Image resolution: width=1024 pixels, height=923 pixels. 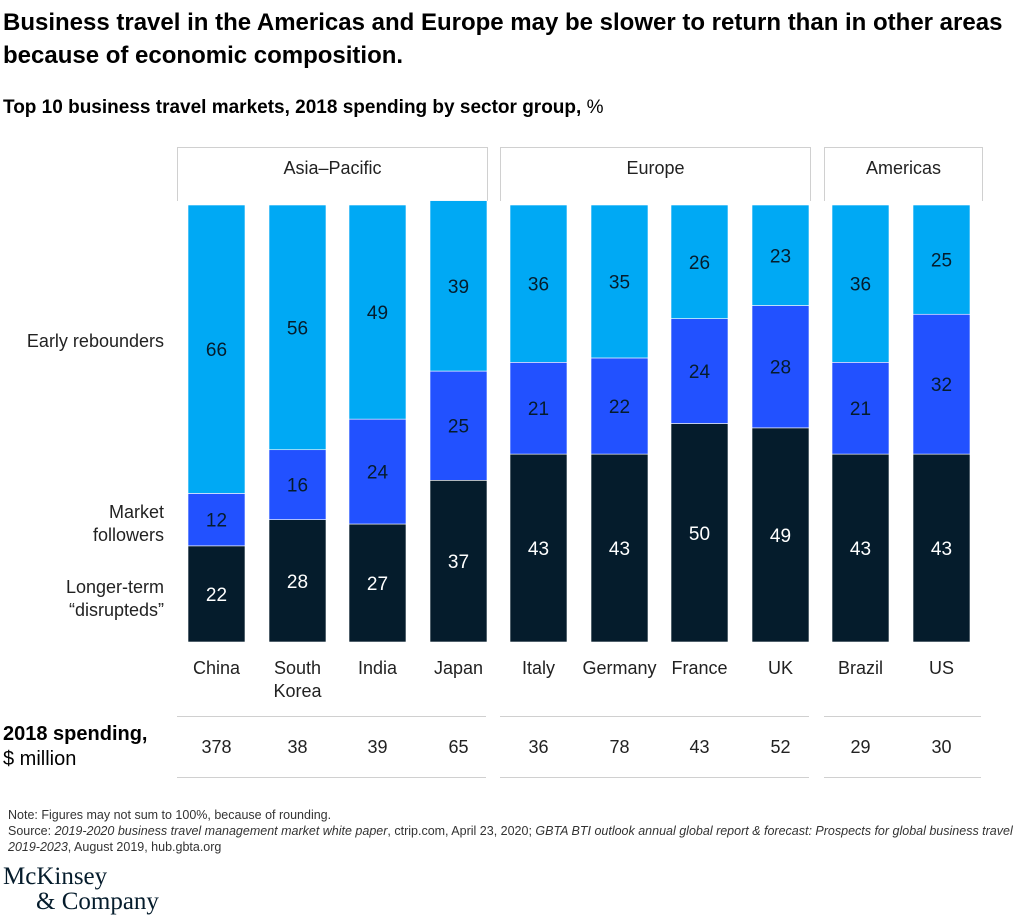 What do you see at coordinates (75, 747) in the screenshot?
I see `spending-header: 2018 spending, $ million` at bounding box center [75, 747].